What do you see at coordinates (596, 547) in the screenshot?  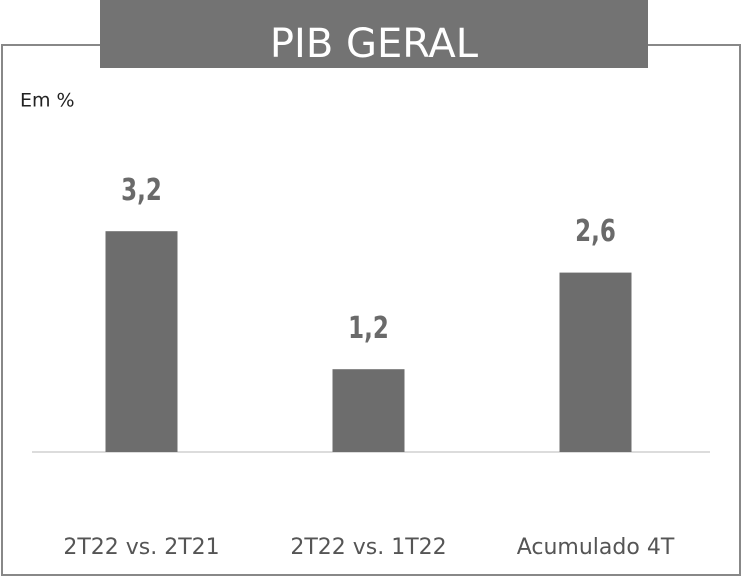 I see `x-tick-label: Acumulado 4T` at bounding box center [596, 547].